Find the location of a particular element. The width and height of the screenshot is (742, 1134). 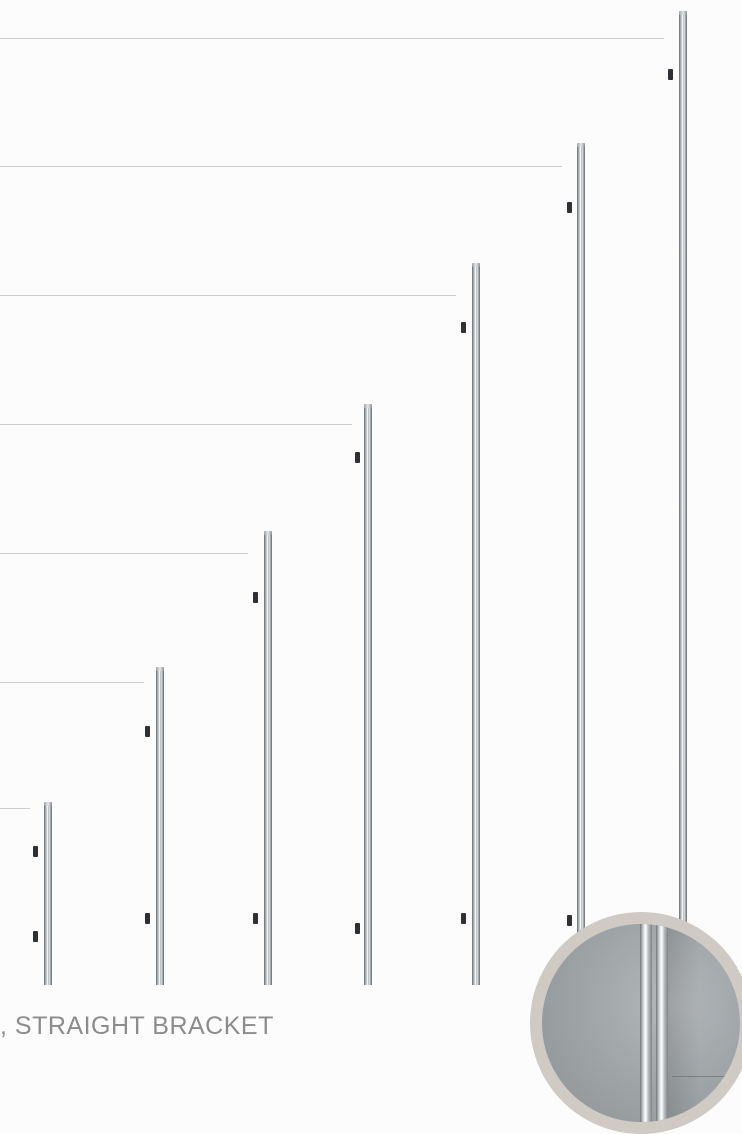

zoom-detail-icon is located at coordinates (636, 1023).